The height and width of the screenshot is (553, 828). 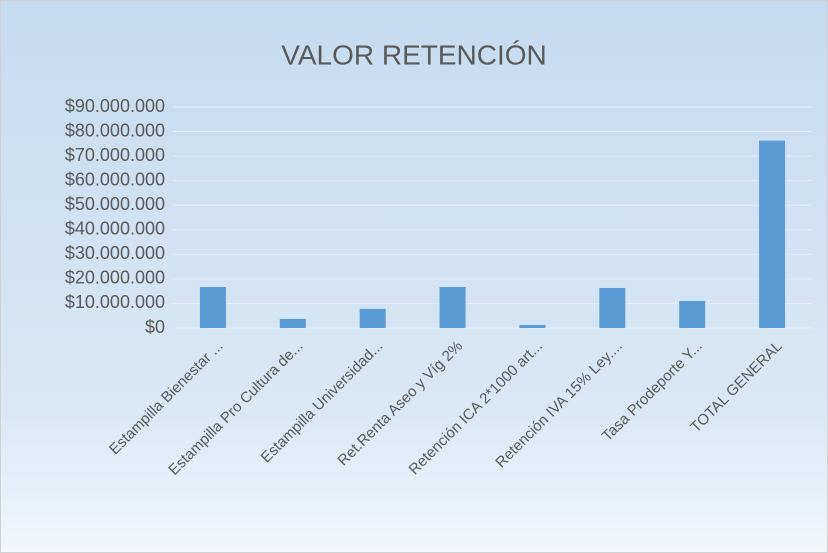 I want to click on y-tick-label: $10.000.000, so click(x=115, y=302).